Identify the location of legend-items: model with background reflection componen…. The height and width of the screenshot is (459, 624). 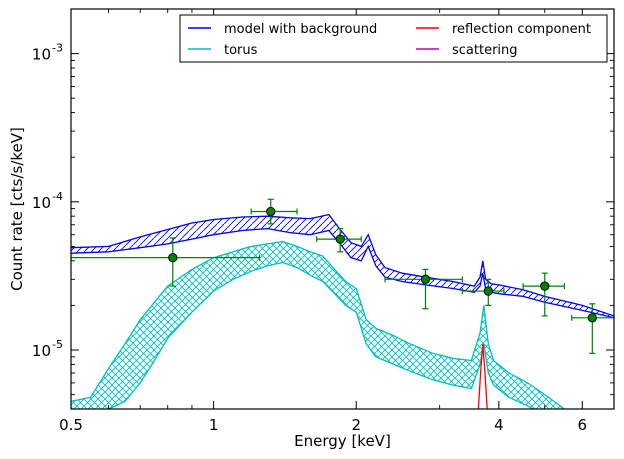
(389, 40).